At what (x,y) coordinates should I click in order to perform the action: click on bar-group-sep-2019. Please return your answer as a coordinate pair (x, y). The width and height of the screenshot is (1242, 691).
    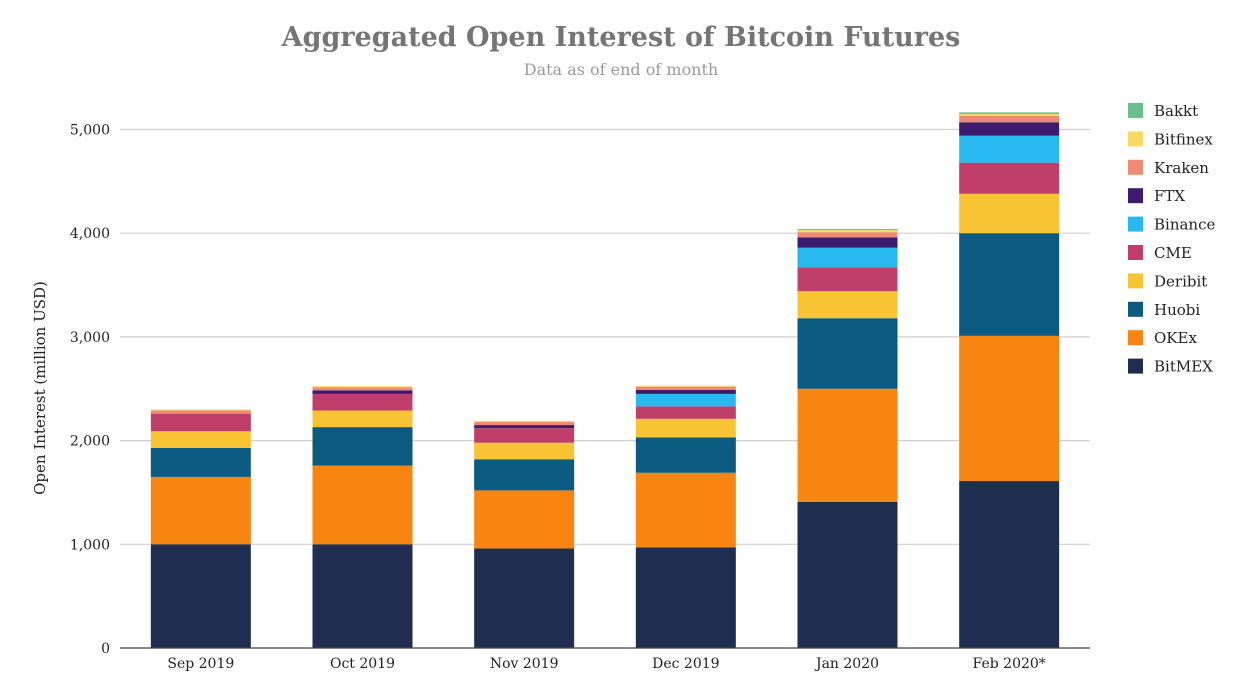
    Looking at the image, I should click on (200, 528).